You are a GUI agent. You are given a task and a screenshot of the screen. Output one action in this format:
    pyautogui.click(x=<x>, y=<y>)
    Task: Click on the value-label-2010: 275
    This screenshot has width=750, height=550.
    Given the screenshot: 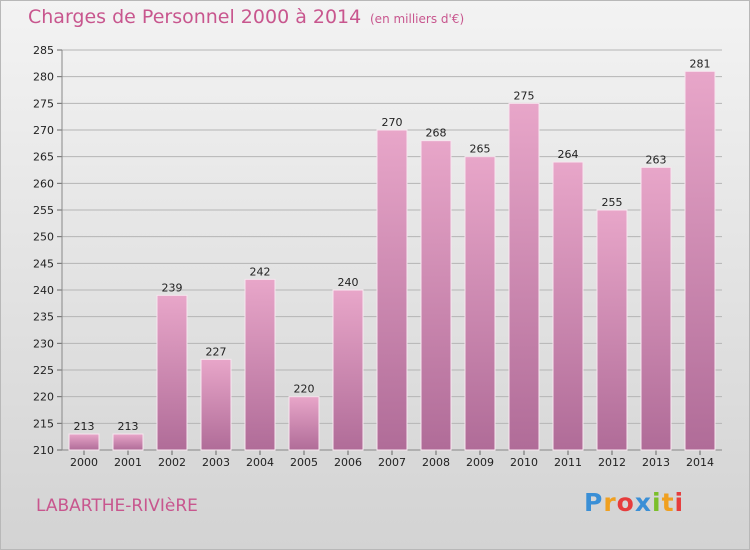 What is the action you would take?
    pyautogui.click(x=524, y=95)
    